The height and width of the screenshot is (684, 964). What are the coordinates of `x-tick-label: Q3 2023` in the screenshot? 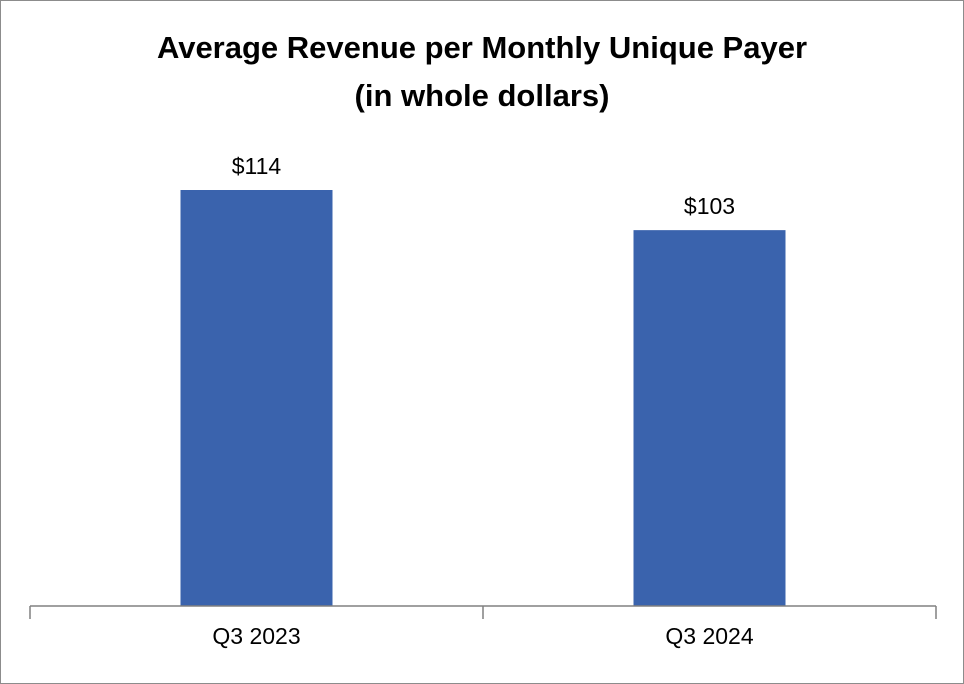 It's located at (256, 636).